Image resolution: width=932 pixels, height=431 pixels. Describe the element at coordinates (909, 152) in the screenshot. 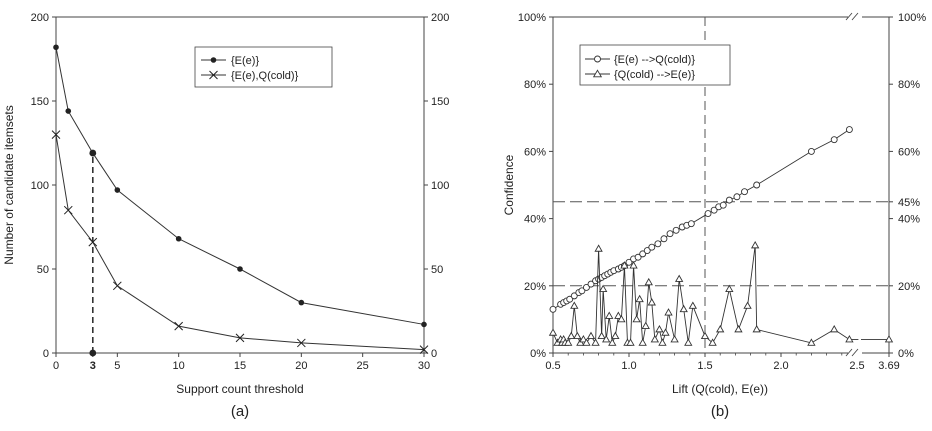

I see `right-y-tick-label: 60%` at that location.